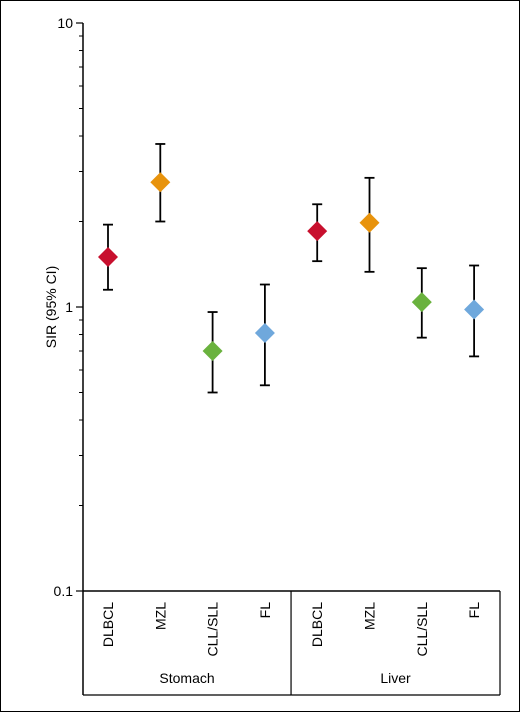  Describe the element at coordinates (186, 678) in the screenshot. I see `group-label: Stomach` at that location.